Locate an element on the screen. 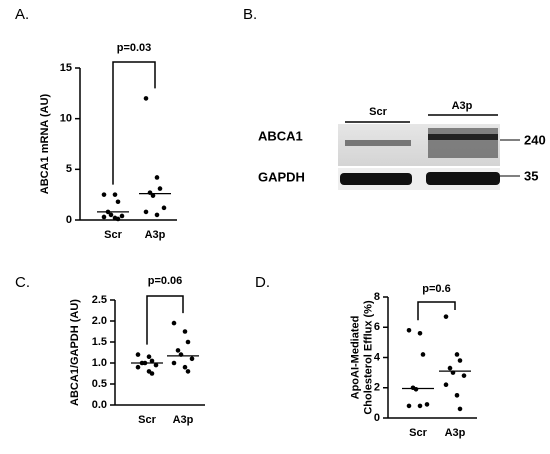 This screenshot has height=454, width=550. y-tick-label: 1.0 is located at coordinates (99, 363).